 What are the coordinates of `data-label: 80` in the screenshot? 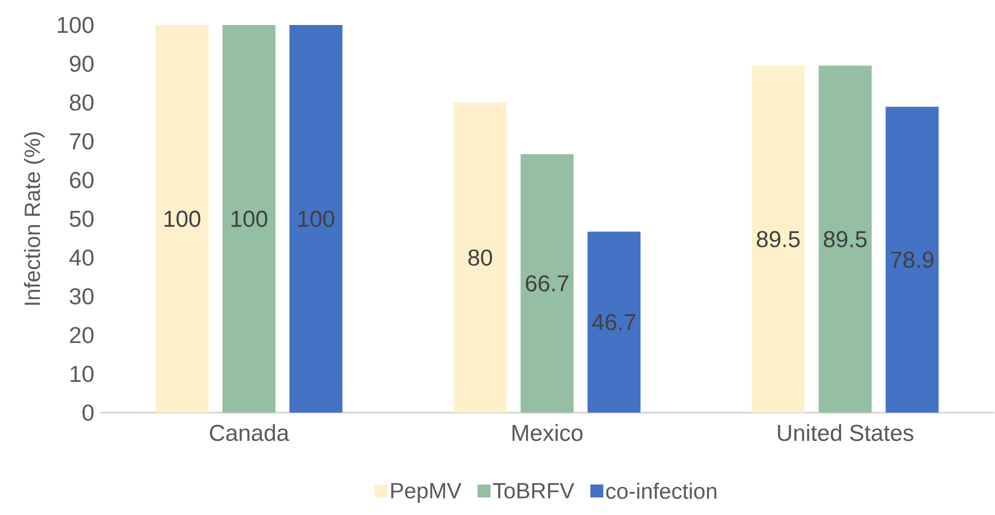 It's located at (480, 258).